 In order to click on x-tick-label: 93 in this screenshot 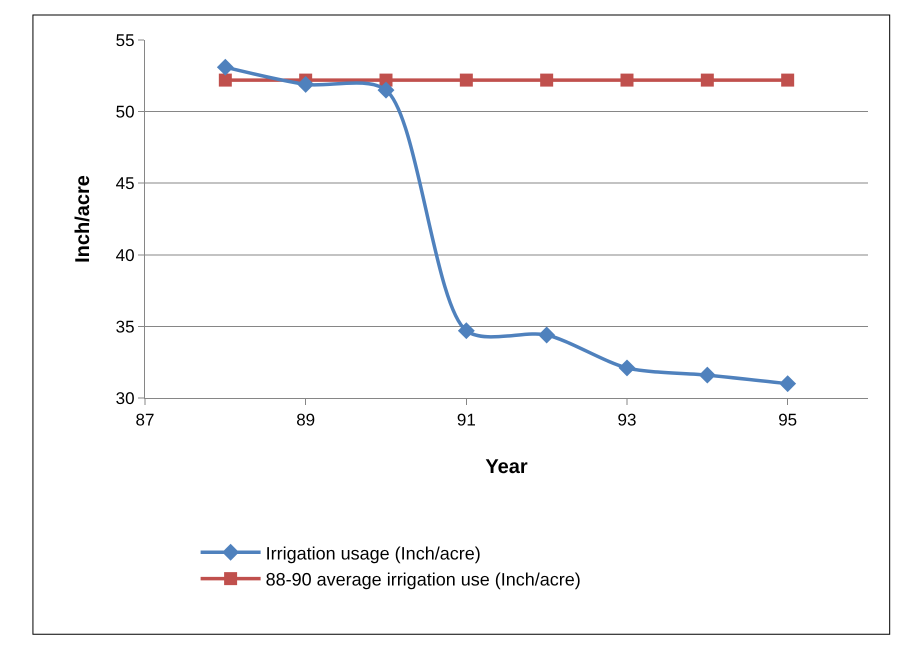, I will do `click(627, 420)`.